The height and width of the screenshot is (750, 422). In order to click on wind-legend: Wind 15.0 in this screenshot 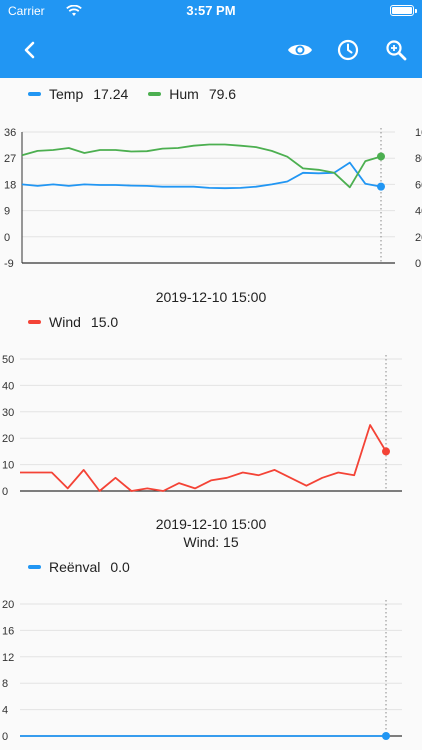, I will do `click(73, 322)`.